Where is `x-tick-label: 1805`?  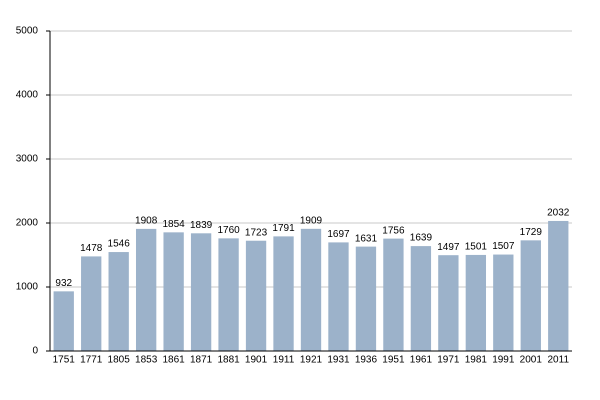 x-tick-label: 1805 is located at coordinates (119, 360).